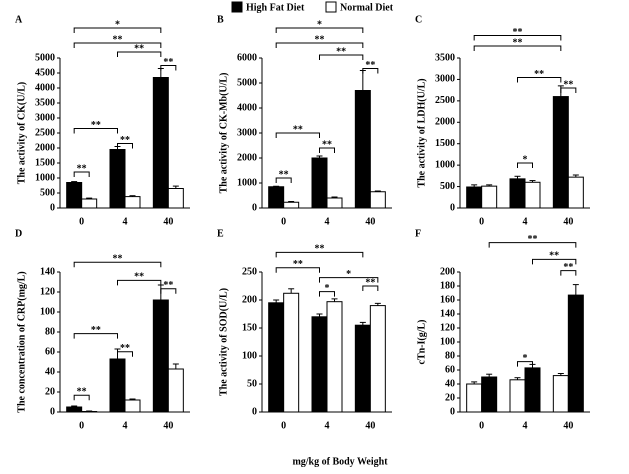  I want to click on y-tick-label: 120, so click(447, 327).